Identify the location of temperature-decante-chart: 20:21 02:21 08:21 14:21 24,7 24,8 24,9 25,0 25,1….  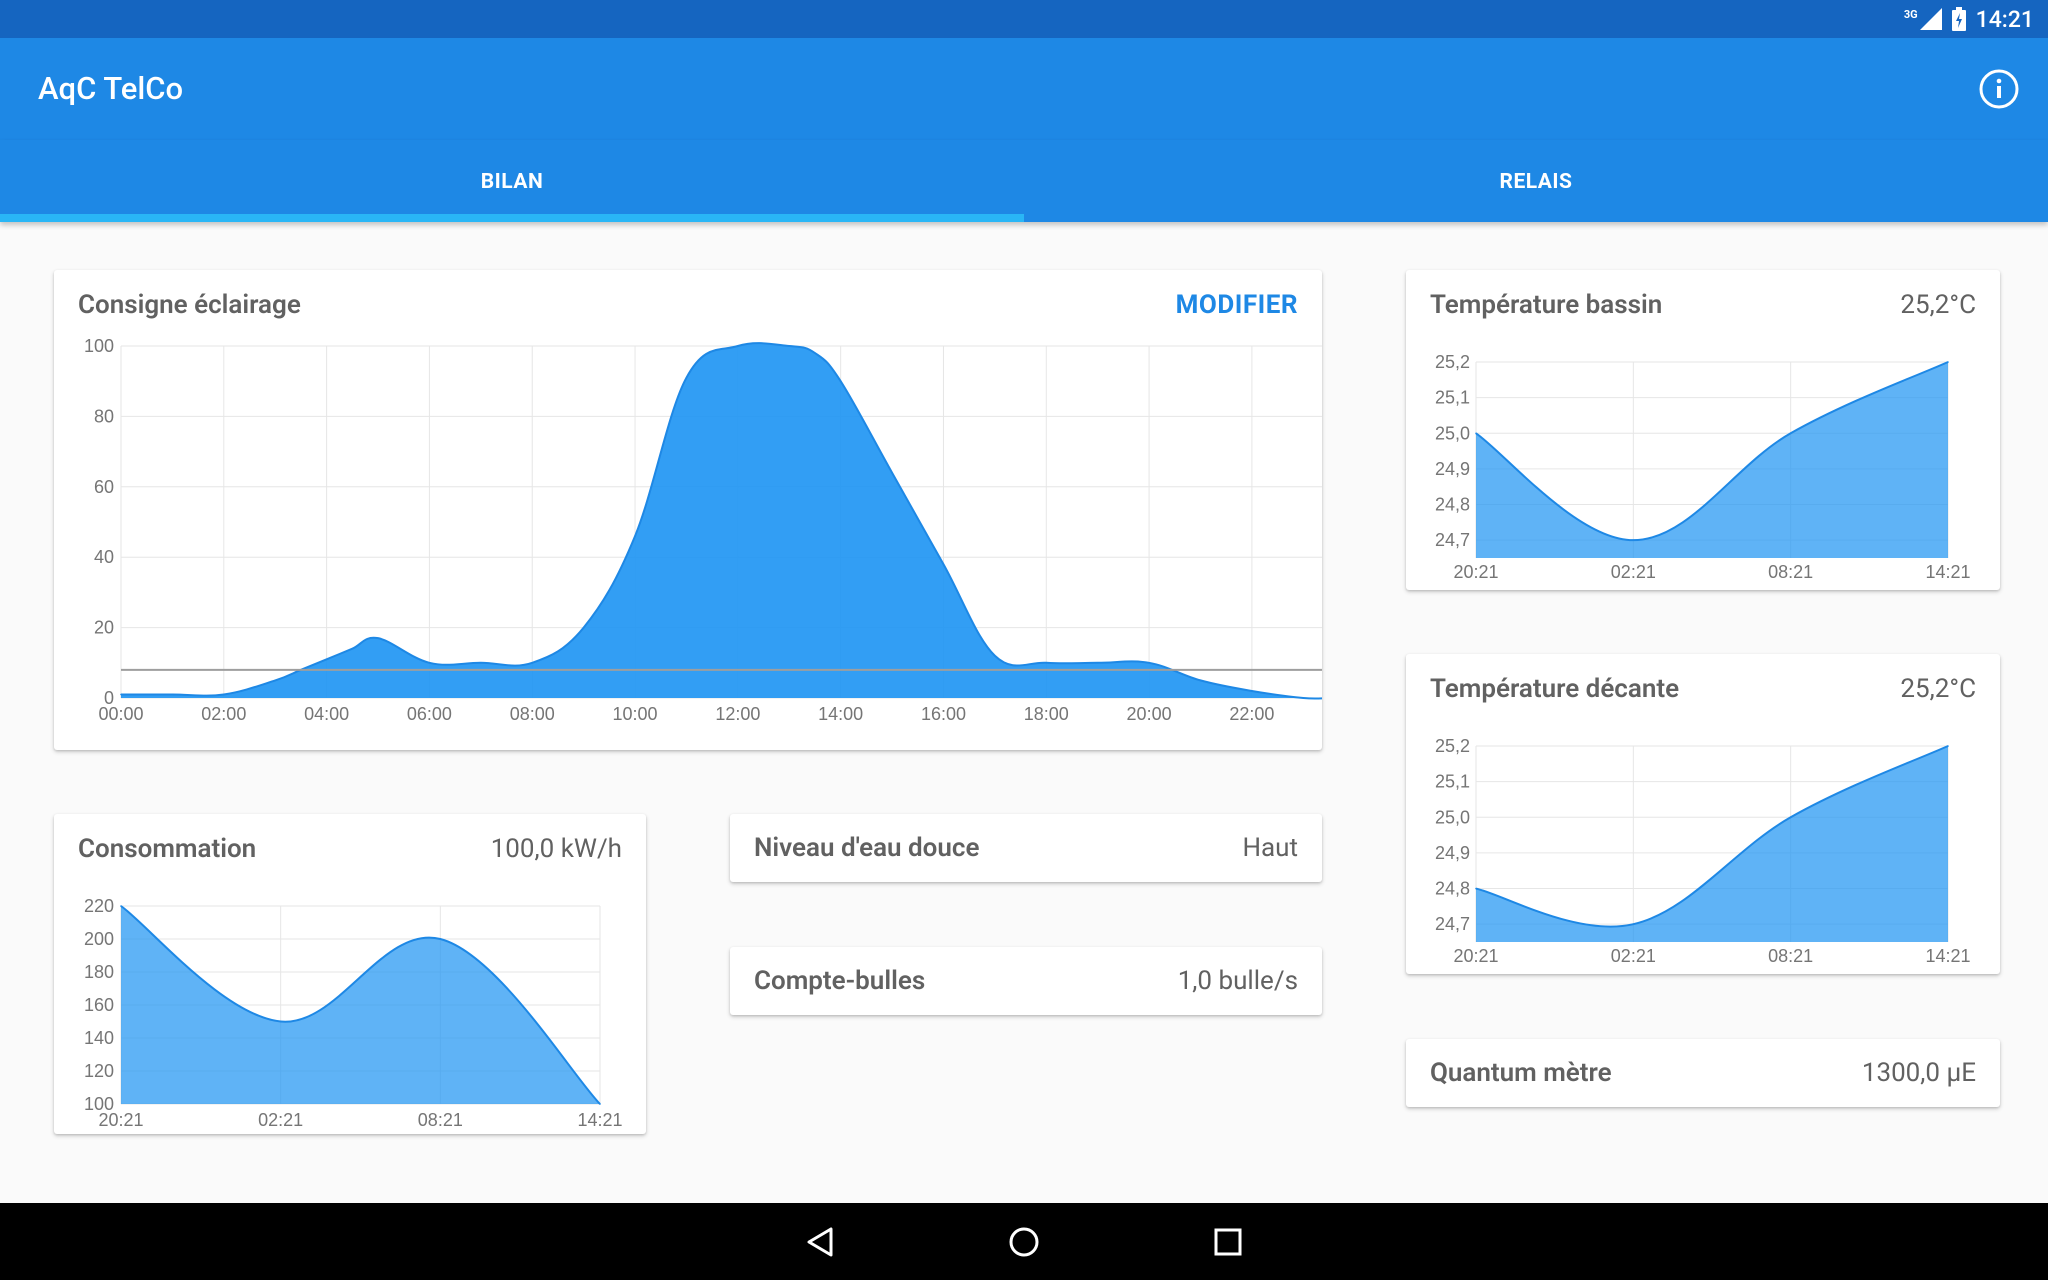
(1703, 851).